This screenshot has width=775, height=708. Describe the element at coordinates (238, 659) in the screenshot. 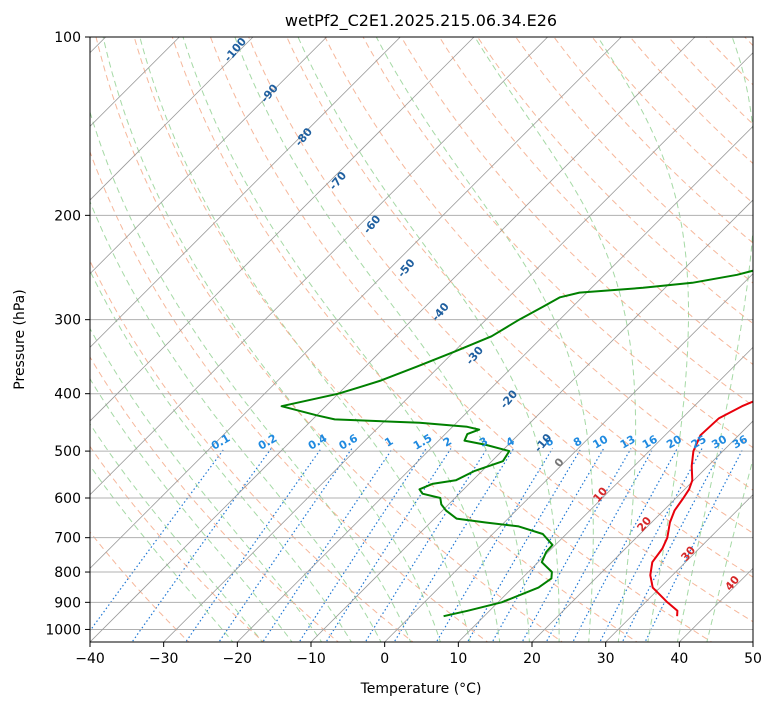

I see `x-tick-label: −20` at that location.